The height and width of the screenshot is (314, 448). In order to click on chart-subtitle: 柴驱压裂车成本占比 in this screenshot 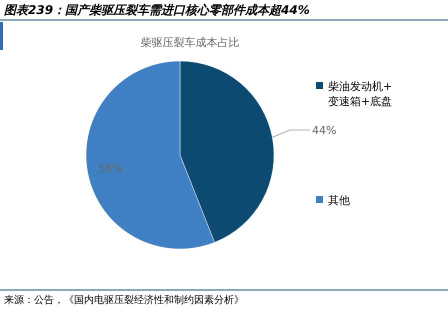, I will do `click(190, 42)`.